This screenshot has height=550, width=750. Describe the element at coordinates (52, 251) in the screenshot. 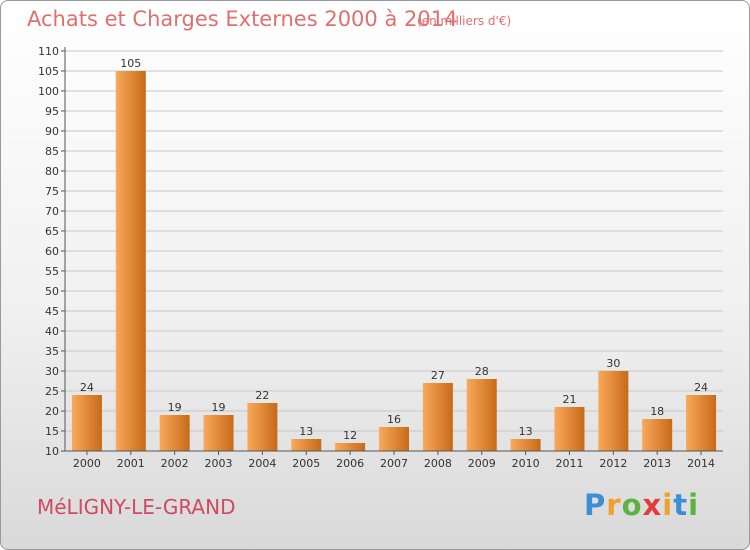

I see `y-tick-label: 60` at that location.